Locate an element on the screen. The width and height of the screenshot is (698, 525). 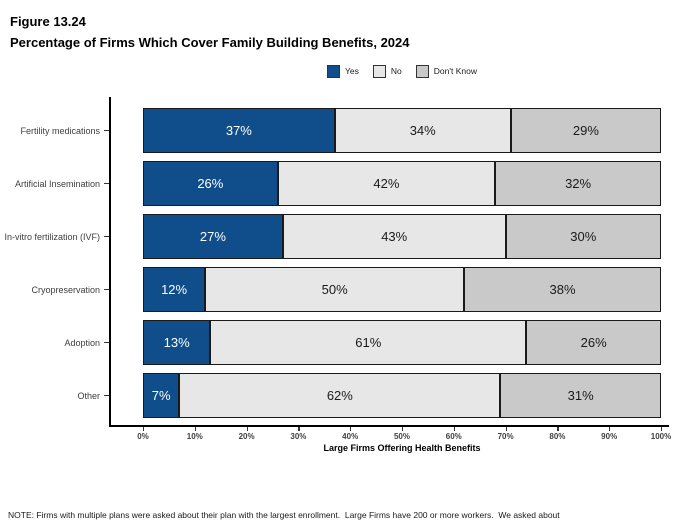
x-axis-tick-label: 50% is located at coordinates (401, 436).